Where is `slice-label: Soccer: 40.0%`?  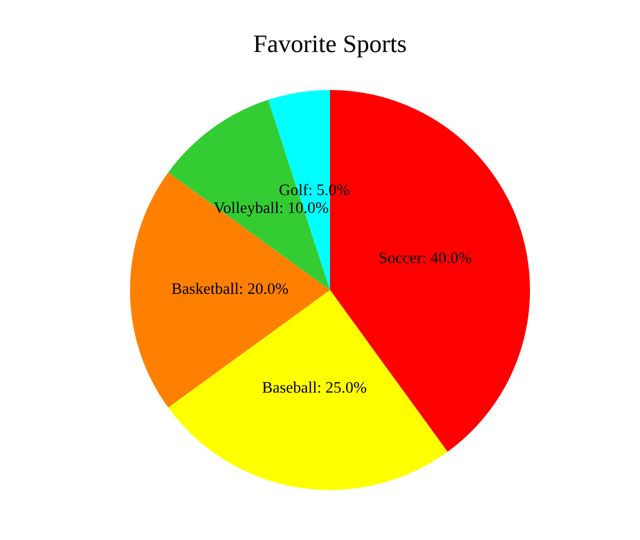
slice-label: Soccer: 40.0% is located at coordinates (426, 258).